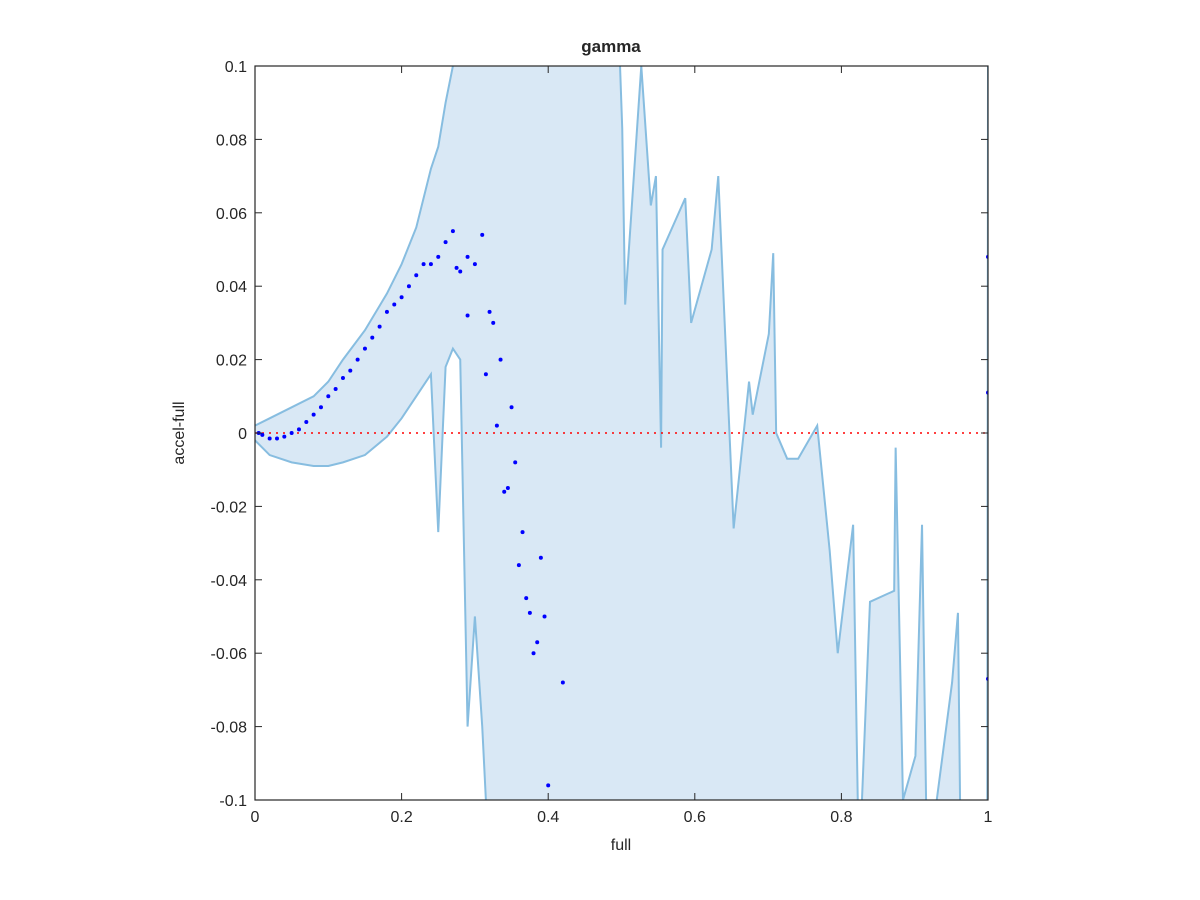 This screenshot has width=1200, height=900. Describe the element at coordinates (255, 817) in the screenshot. I see `x-tick-label: 0` at that location.